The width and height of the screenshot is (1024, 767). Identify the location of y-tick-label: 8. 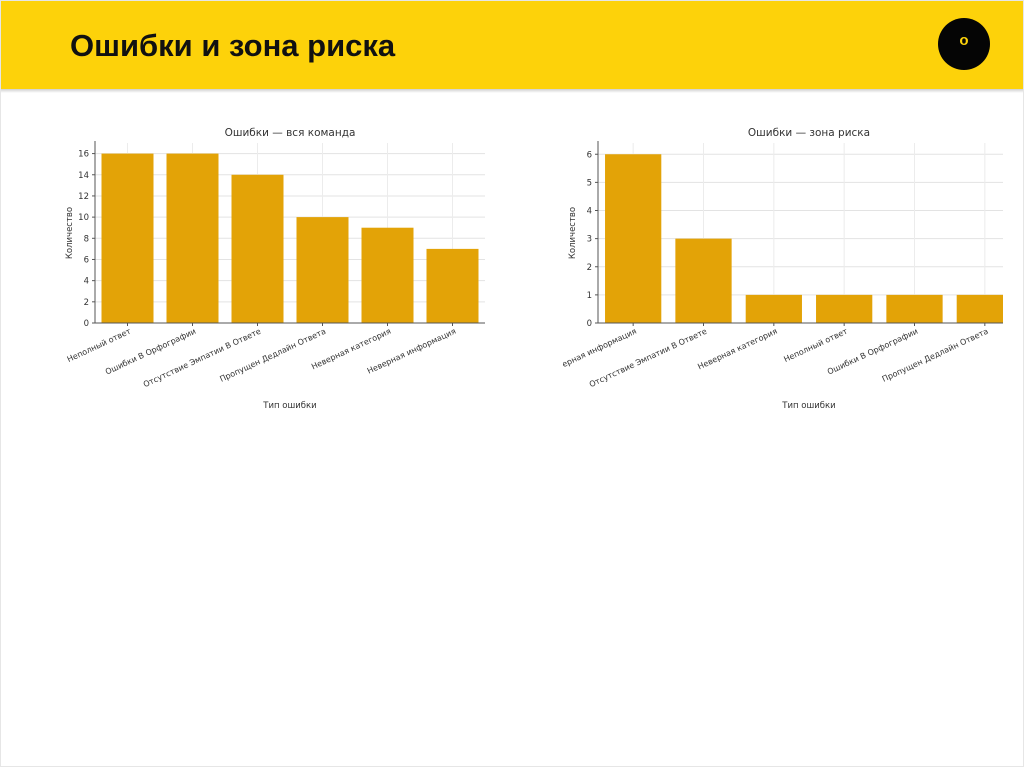
(86, 239).